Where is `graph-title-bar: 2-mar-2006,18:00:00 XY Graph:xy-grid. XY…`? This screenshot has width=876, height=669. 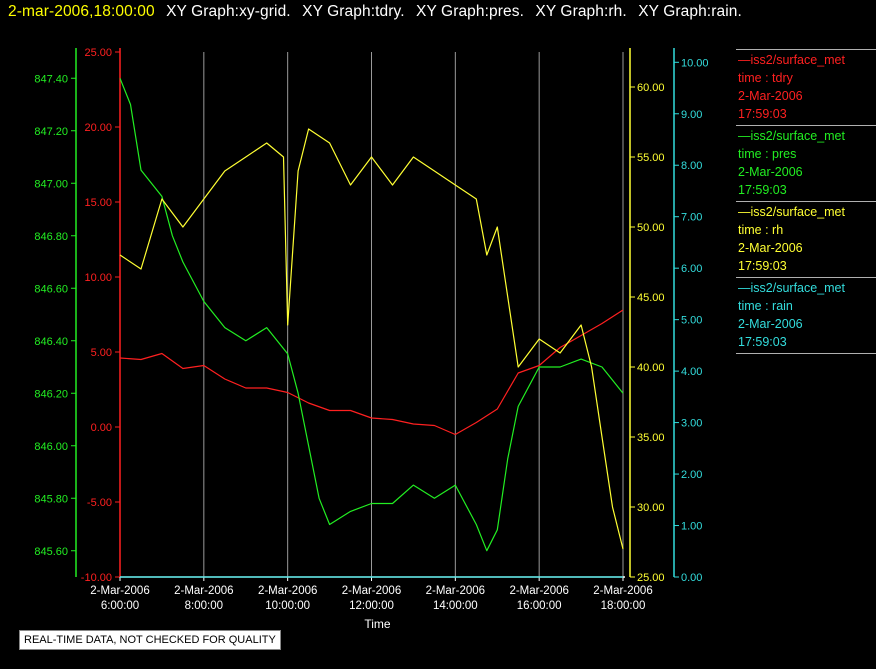
graph-title-bar: 2-mar-2006,18:00:00 XY Graph:xy-grid. XY… is located at coordinates (378, 12).